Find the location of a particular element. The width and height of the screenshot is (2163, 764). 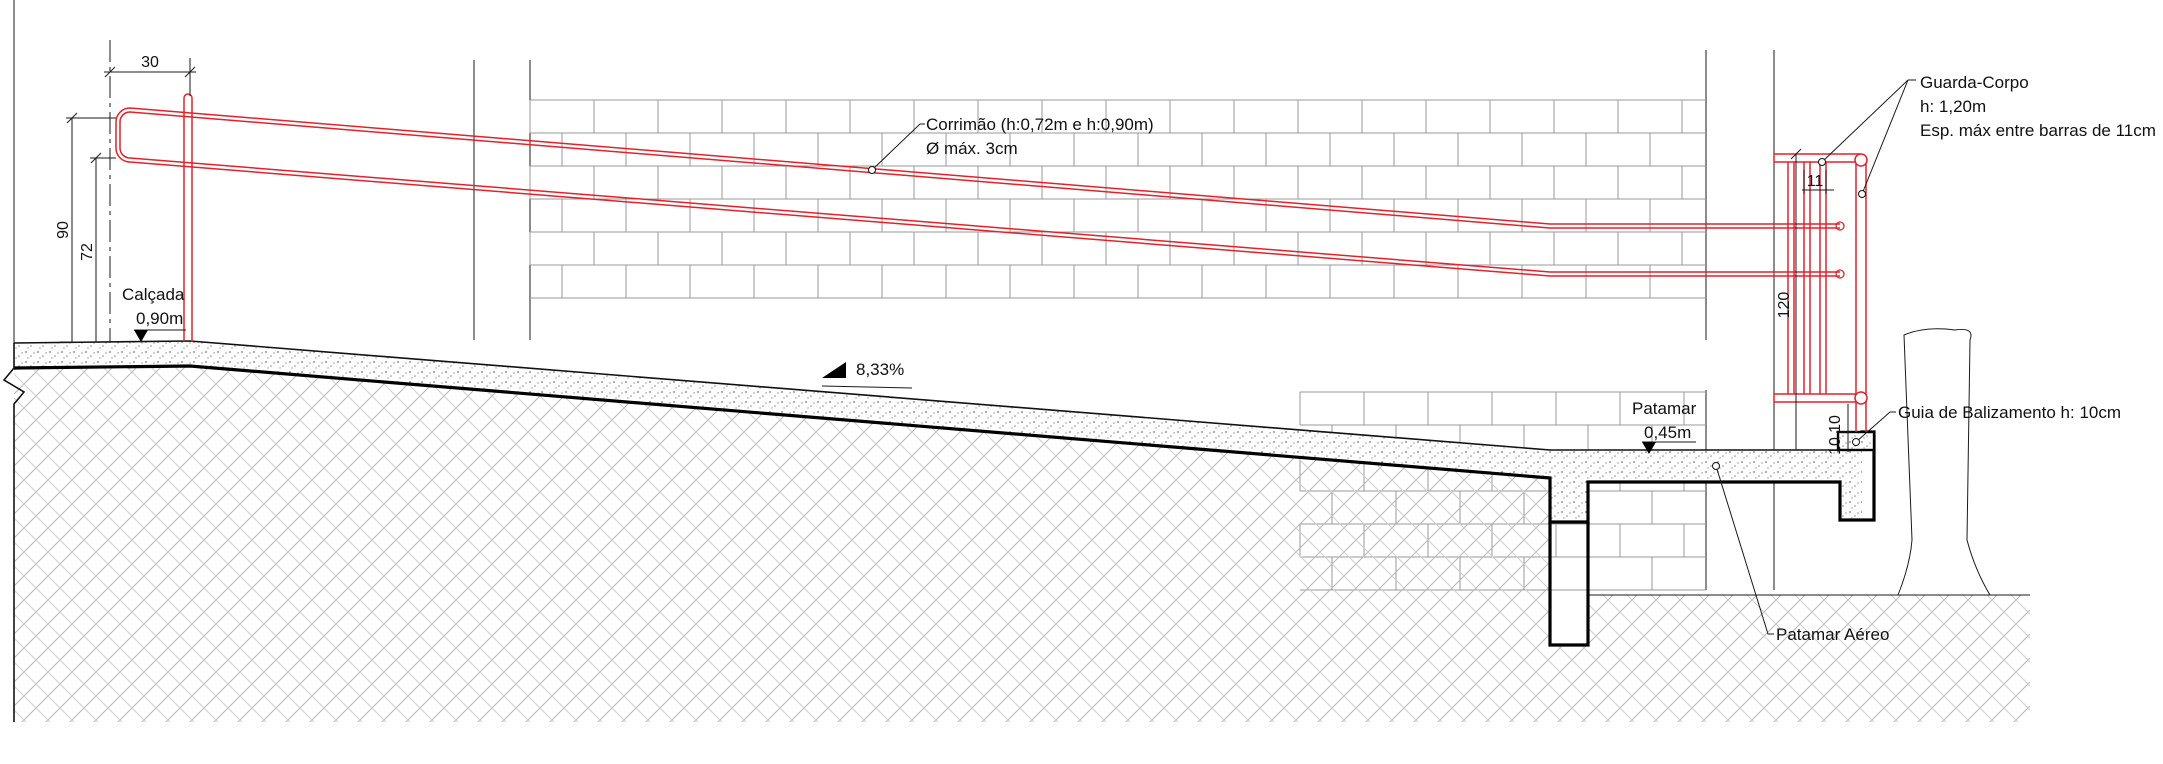

dim-10a-text: 10 is located at coordinates (1835, 424).